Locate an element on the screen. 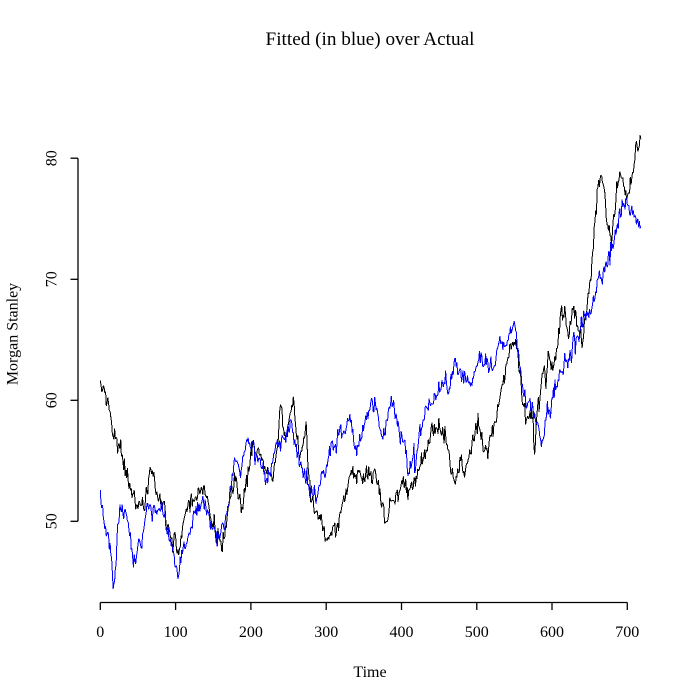  svg-text: 60 is located at coordinates (52, 400).